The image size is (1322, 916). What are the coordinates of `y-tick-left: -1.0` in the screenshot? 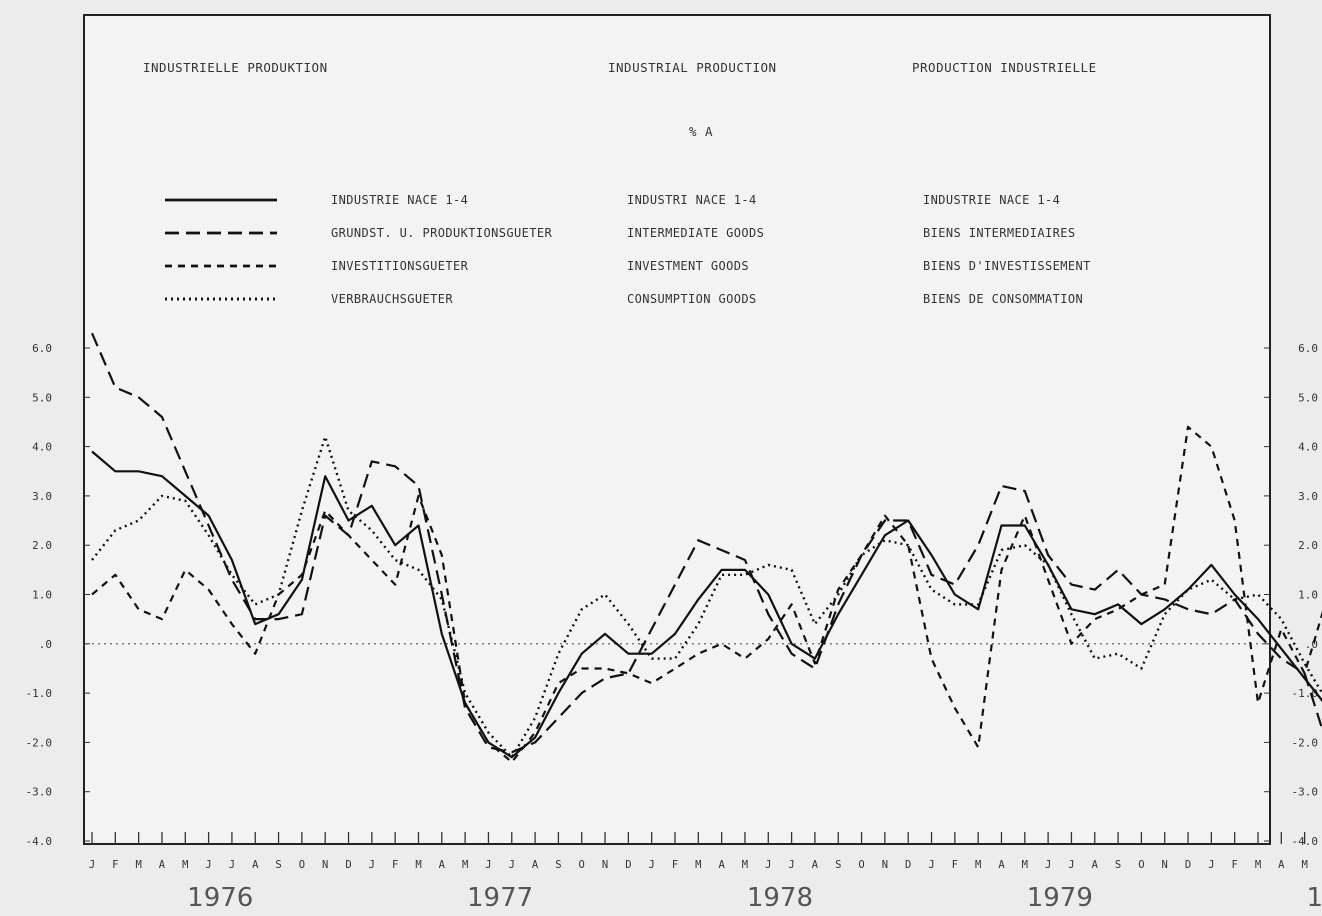 It's located at (39, 693).